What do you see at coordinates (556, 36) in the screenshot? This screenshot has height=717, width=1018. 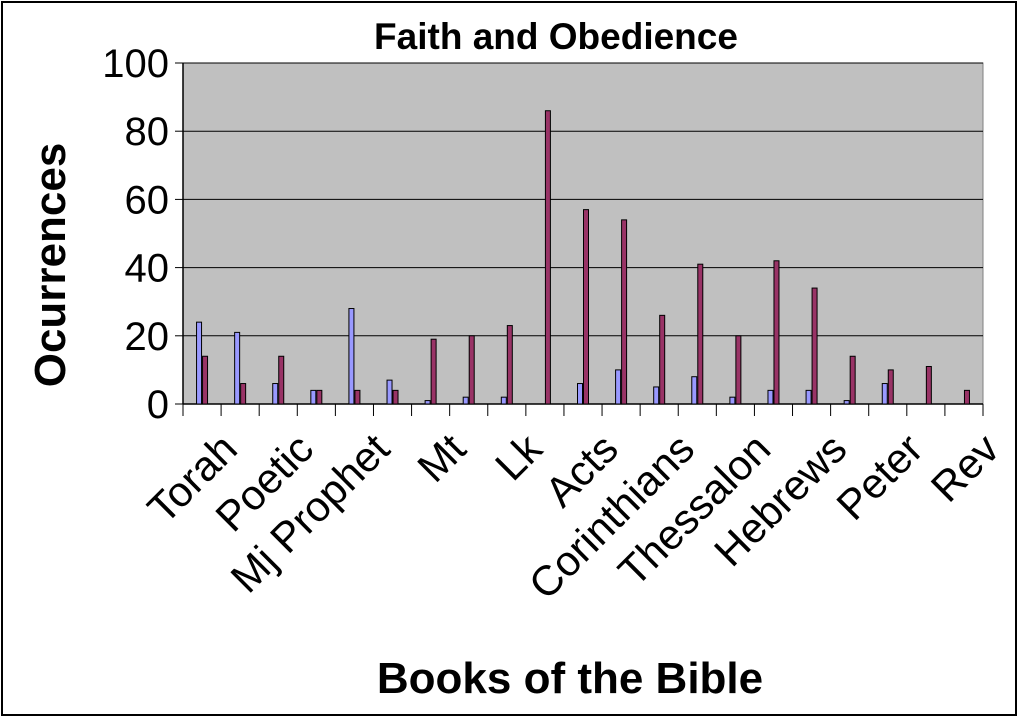 I see `chart-title: Faith and Obedience` at bounding box center [556, 36].